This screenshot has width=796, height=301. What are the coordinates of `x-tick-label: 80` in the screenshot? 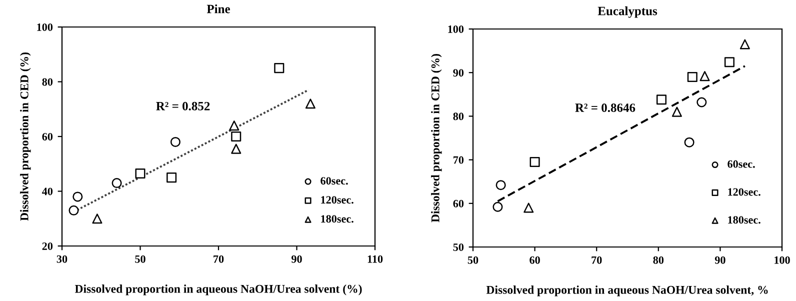 It's located at (658, 260).